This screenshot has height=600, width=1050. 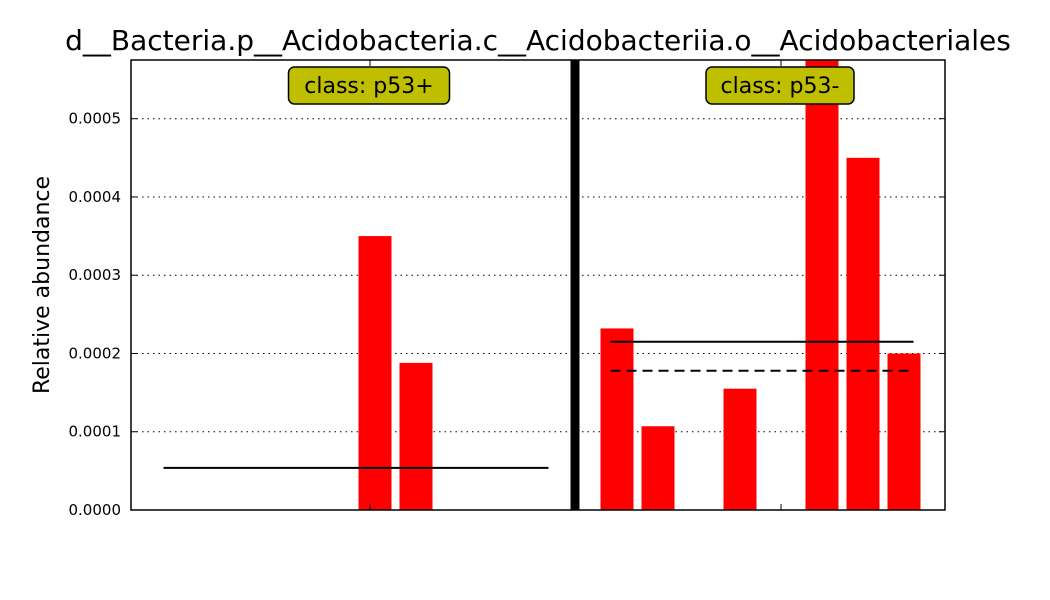 What do you see at coordinates (571, 85) in the screenshot?
I see `class-labels: class: p53+ class: p53-` at bounding box center [571, 85].